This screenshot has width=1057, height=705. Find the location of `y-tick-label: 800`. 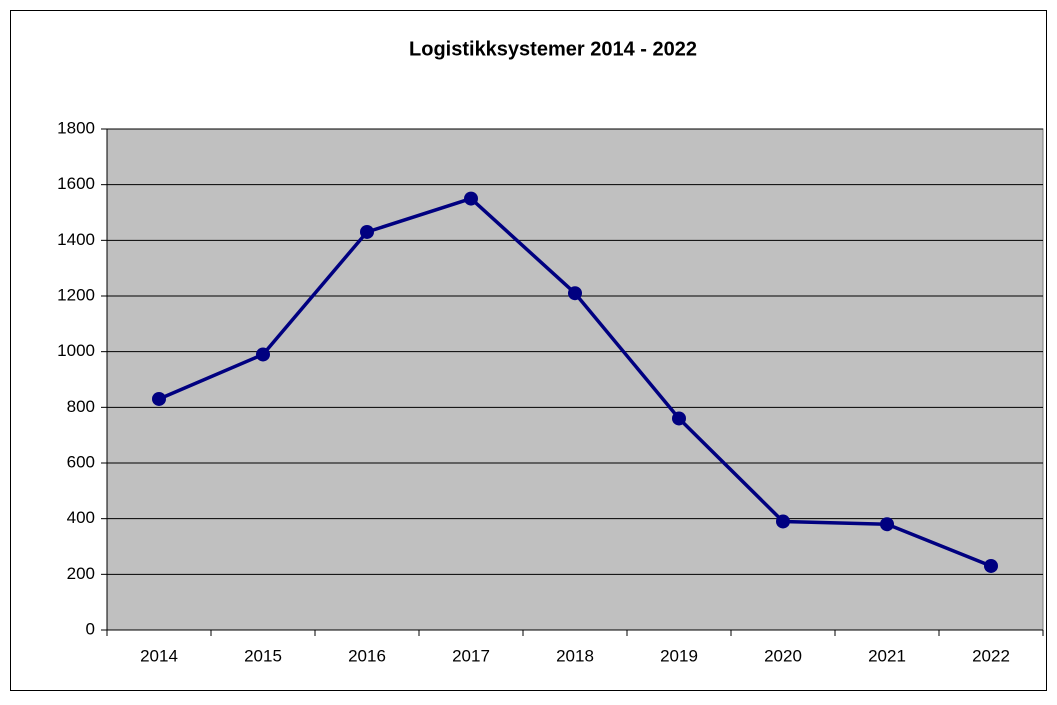

y-tick-label: 800 is located at coordinates (81, 406).